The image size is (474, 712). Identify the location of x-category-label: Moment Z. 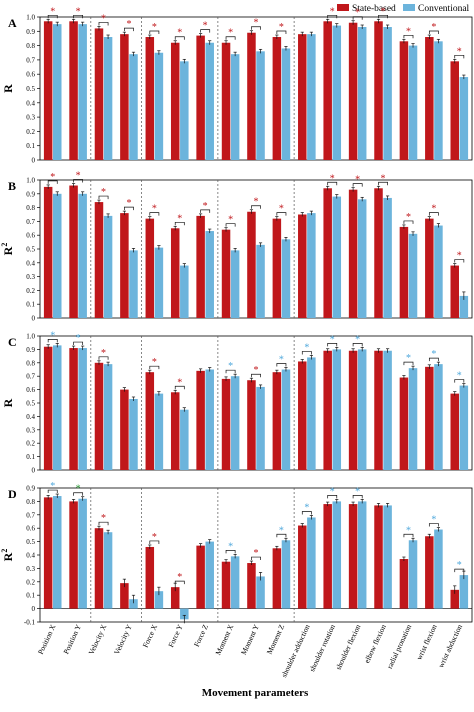
(276, 639).